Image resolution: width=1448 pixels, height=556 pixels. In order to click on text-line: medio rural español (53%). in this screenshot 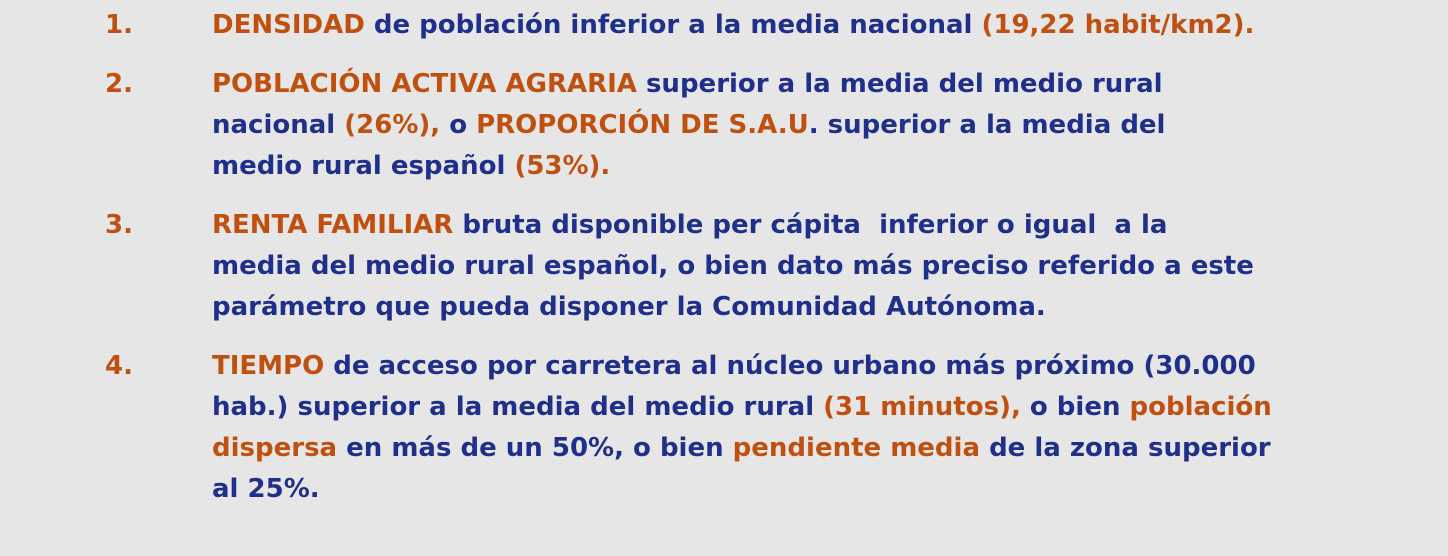, I will do `click(830, 166)`.